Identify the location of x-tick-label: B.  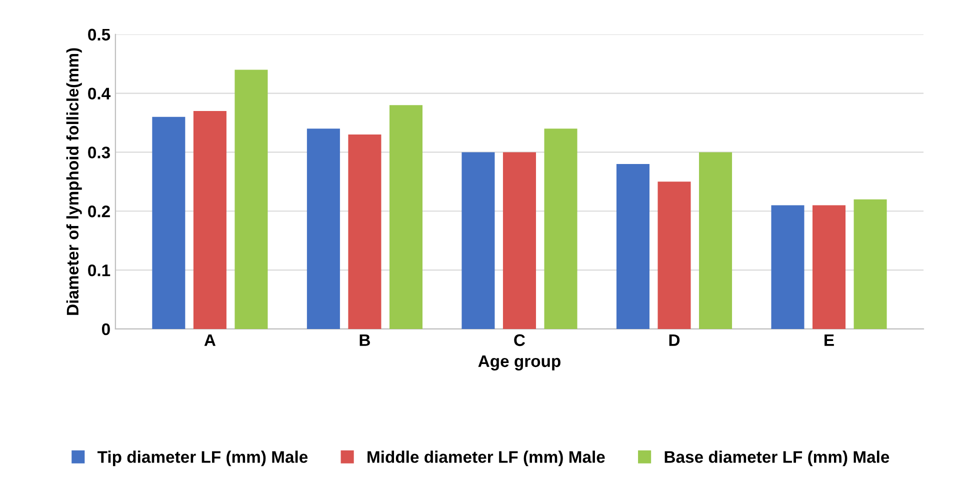
(365, 340).